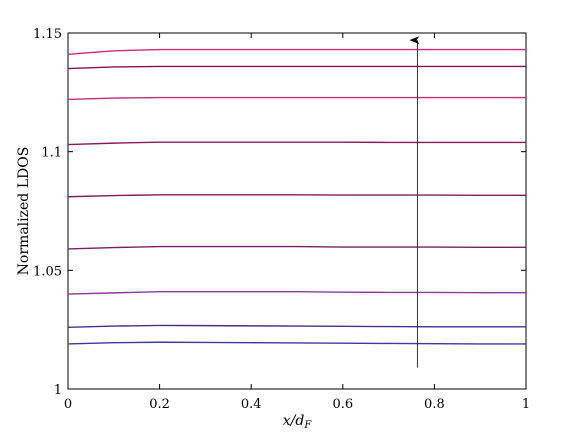  What do you see at coordinates (294, 421) in the screenshot?
I see `x-axis-label-main: x/d` at bounding box center [294, 421].